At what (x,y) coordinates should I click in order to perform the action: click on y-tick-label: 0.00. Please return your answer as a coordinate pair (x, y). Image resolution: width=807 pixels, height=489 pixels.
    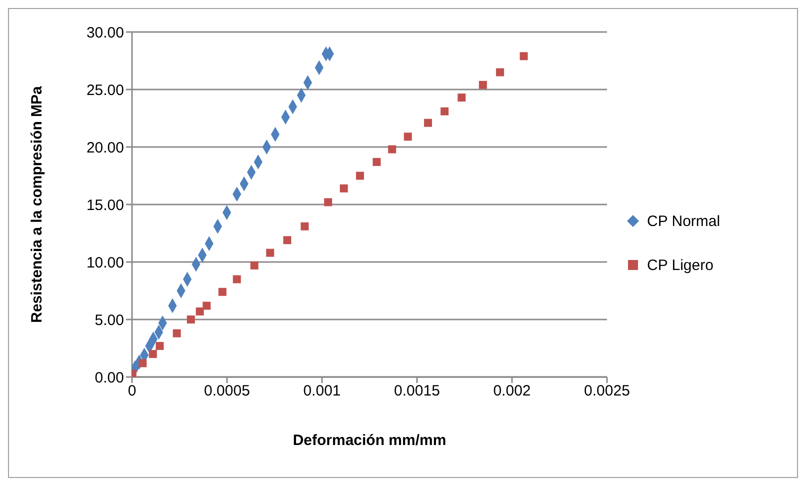
    Looking at the image, I should click on (109, 377).